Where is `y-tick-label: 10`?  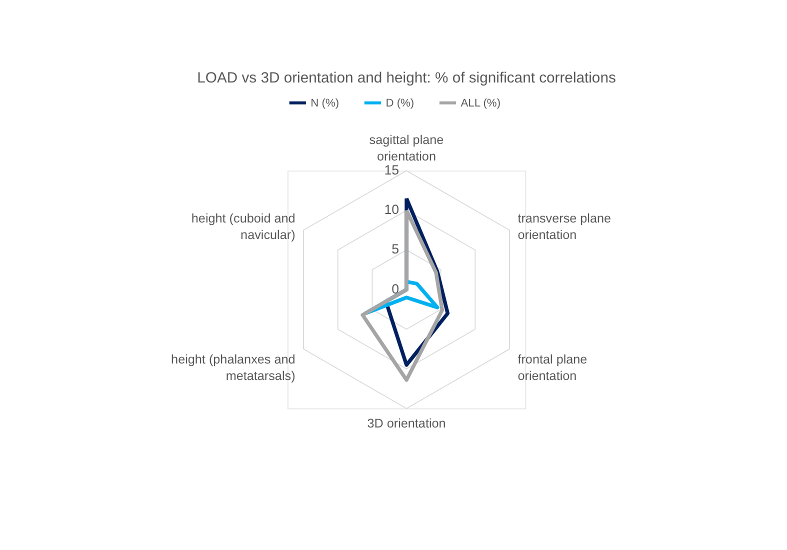
y-tick-label: 10 is located at coordinates (392, 210).